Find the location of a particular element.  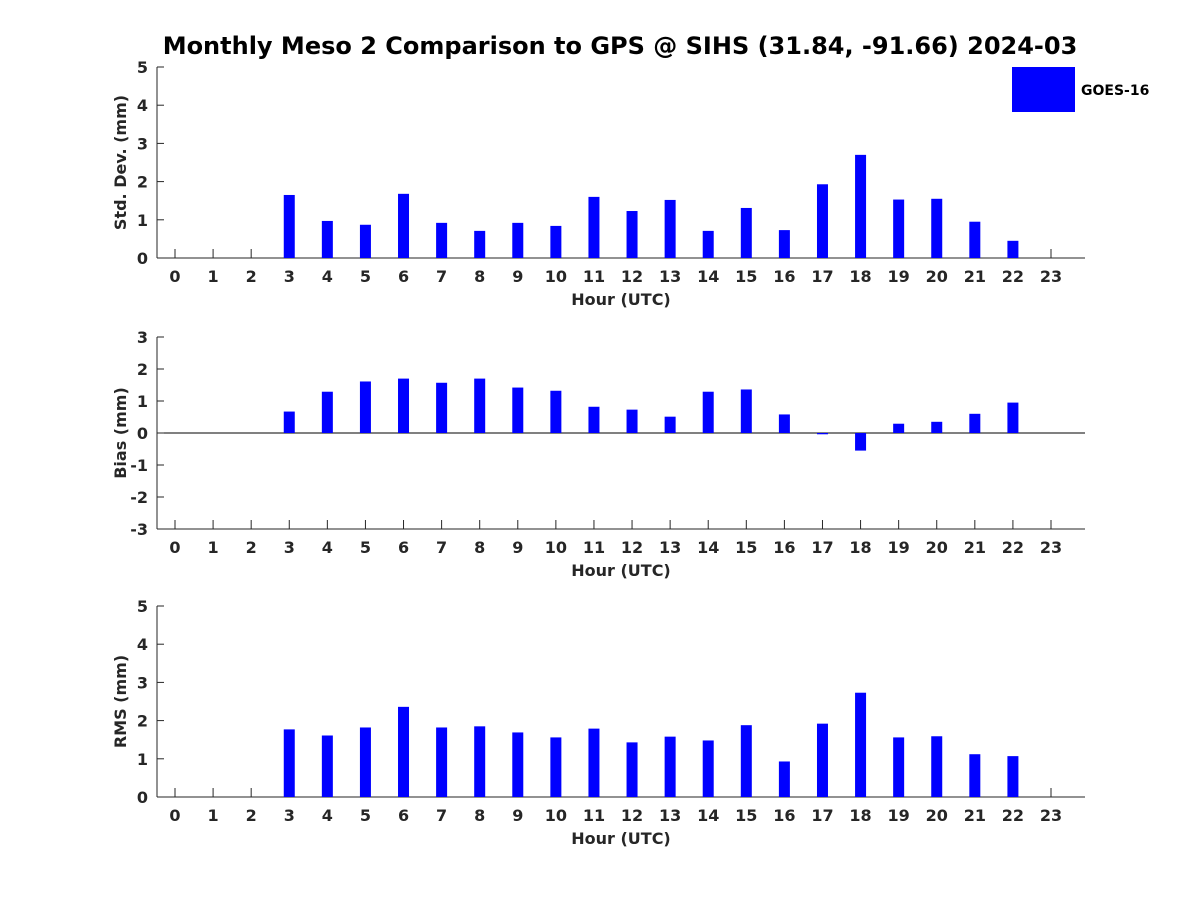

y-tick-label: -1 is located at coordinates (139, 465).